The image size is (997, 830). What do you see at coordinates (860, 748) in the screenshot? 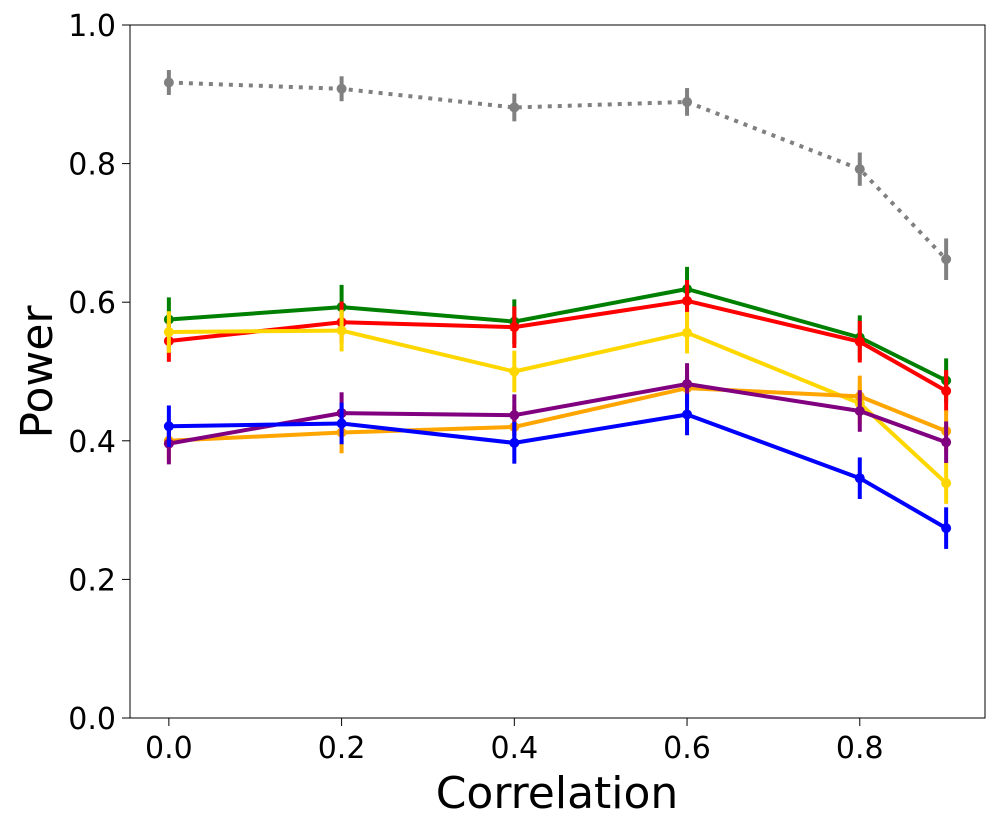
I see `x-tick-label: 0.8` at bounding box center [860, 748].